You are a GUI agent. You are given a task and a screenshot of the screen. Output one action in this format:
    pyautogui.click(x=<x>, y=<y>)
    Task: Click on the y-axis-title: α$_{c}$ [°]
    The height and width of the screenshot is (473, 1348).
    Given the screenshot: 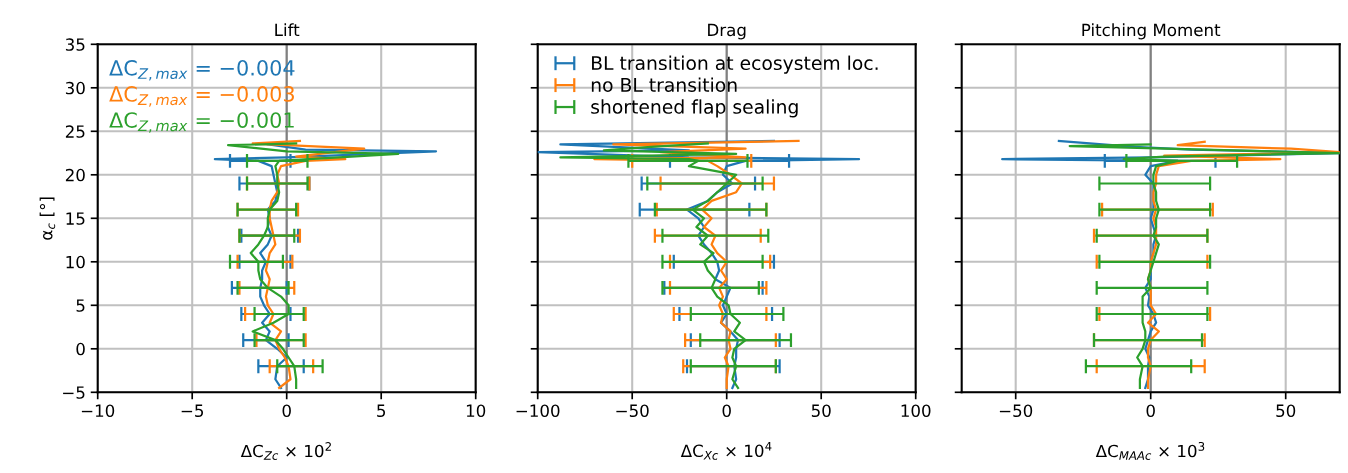 What is the action you would take?
    pyautogui.click(x=47, y=218)
    